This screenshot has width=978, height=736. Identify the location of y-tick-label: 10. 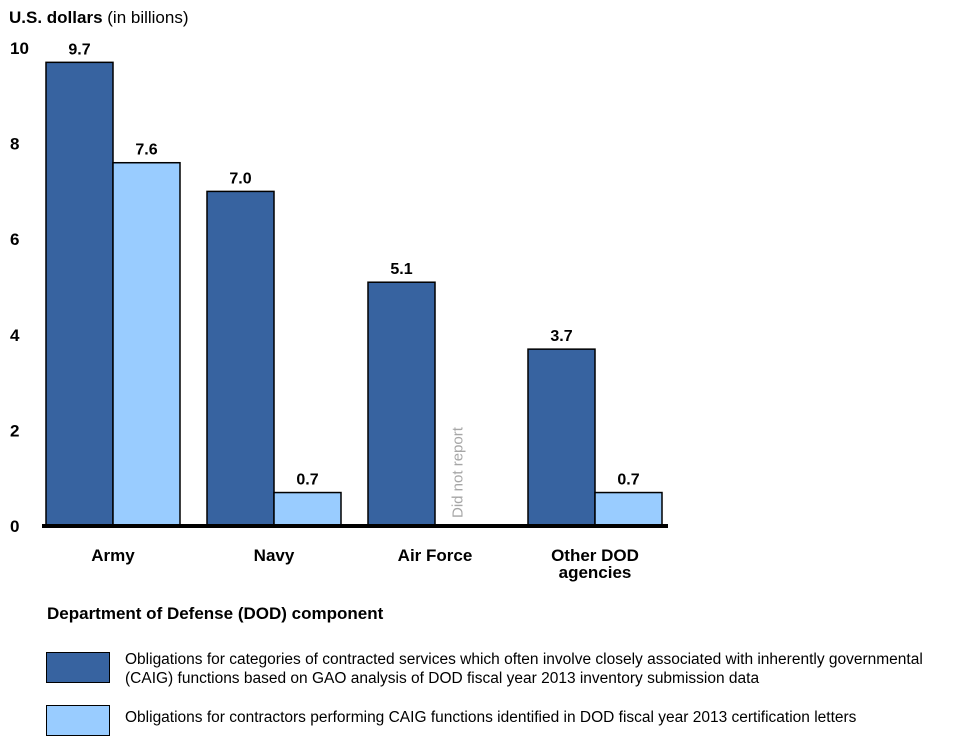
(19, 48).